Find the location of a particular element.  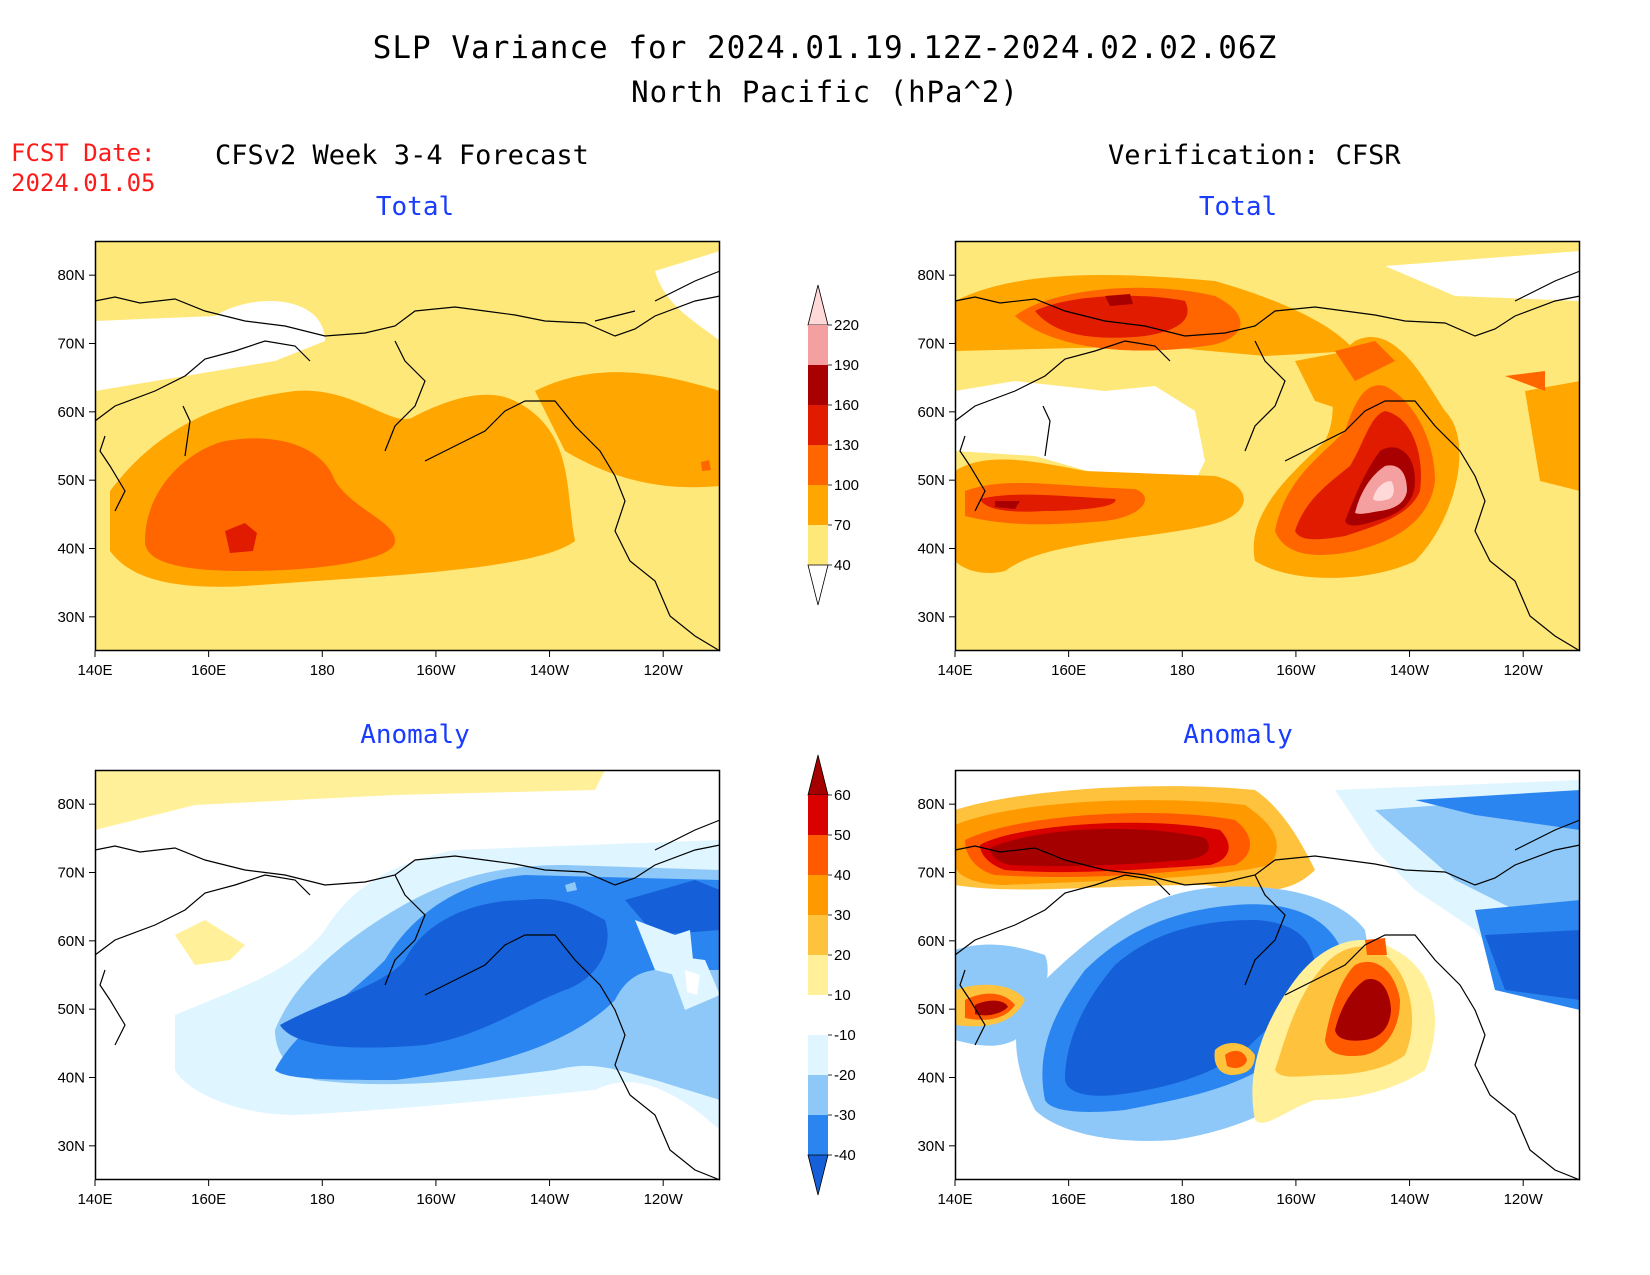

total-colorbar: 220 190 160 130 100 70 40 is located at coordinates (833, 445).